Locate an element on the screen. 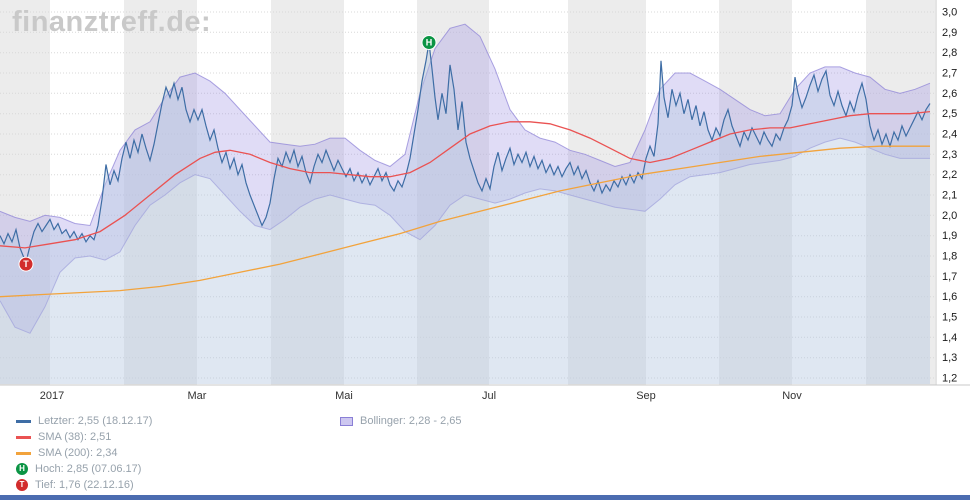 This screenshot has height=500, width=970. svg-text: Mar is located at coordinates (197, 396).